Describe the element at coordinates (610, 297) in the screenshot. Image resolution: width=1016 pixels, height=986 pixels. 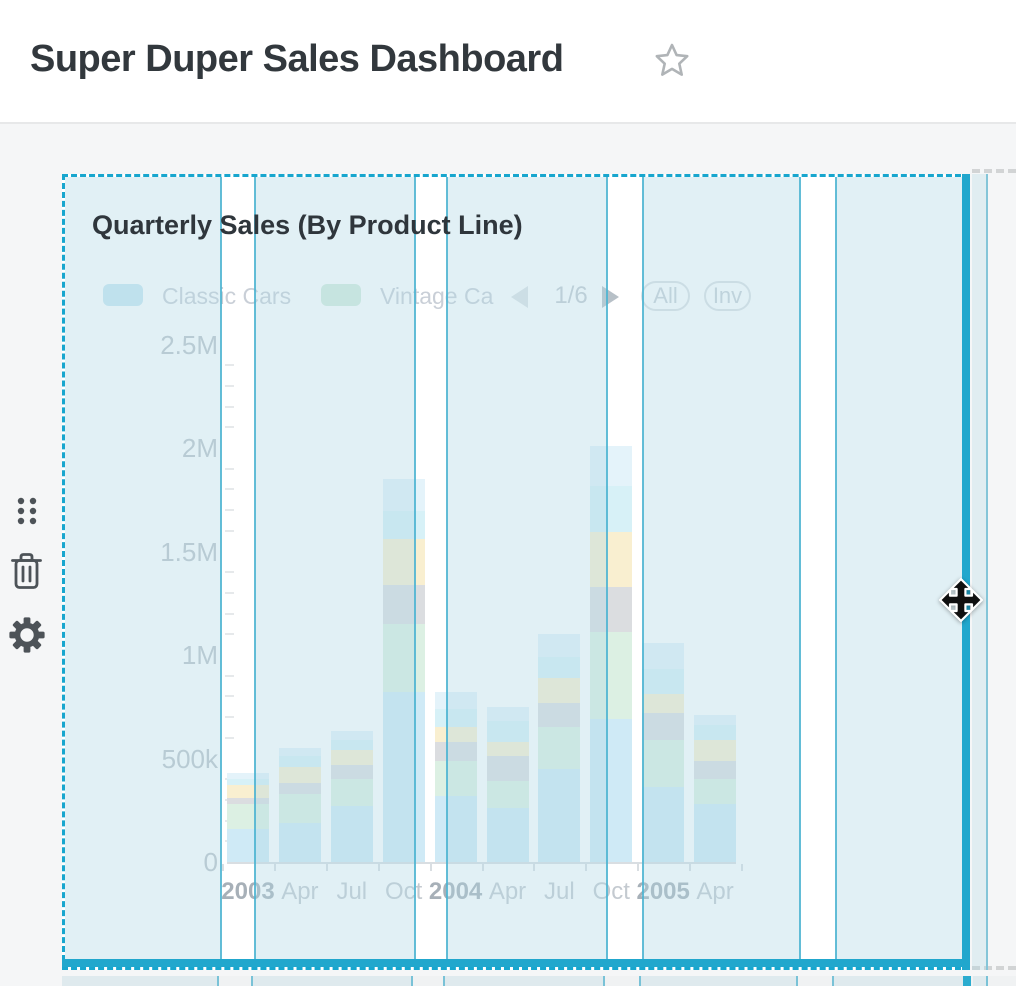
I see `legend-next-icon` at that location.